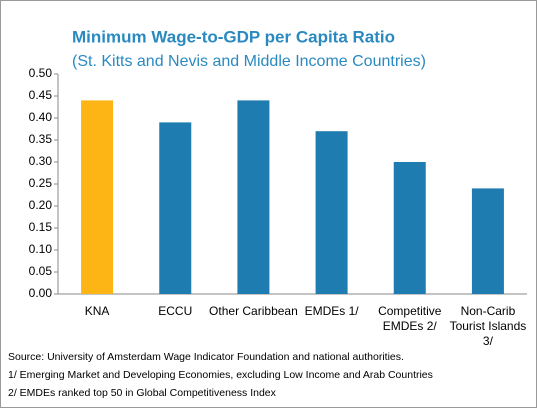  What do you see at coordinates (41, 227) in the screenshot?
I see `y-tick-label: 0.15` at bounding box center [41, 227].